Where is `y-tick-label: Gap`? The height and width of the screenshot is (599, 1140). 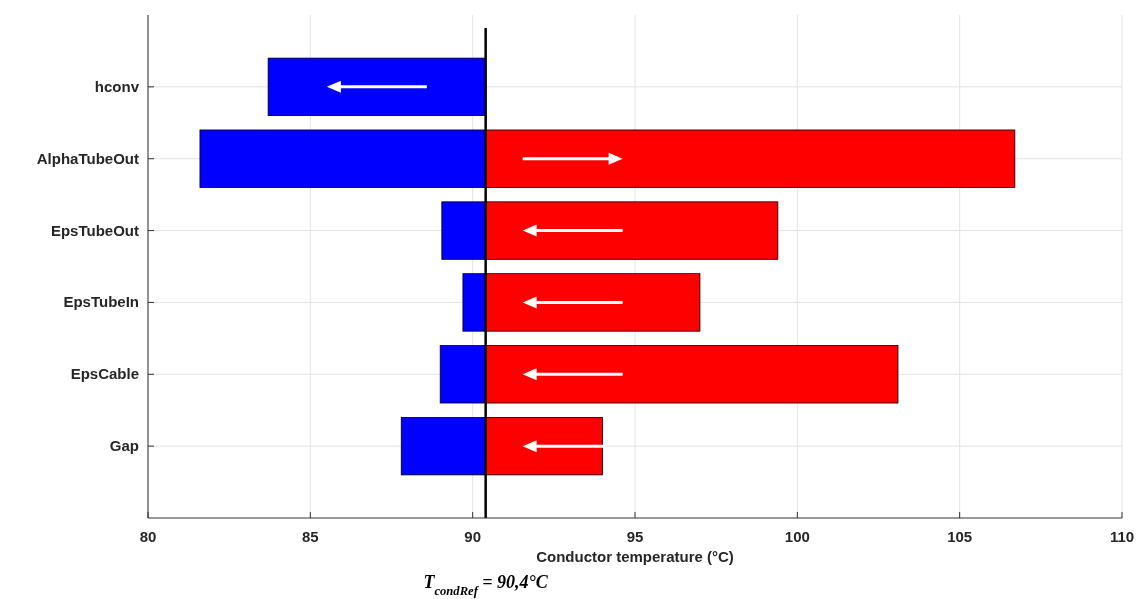
y-tick-label: Gap is located at coordinates (124, 446).